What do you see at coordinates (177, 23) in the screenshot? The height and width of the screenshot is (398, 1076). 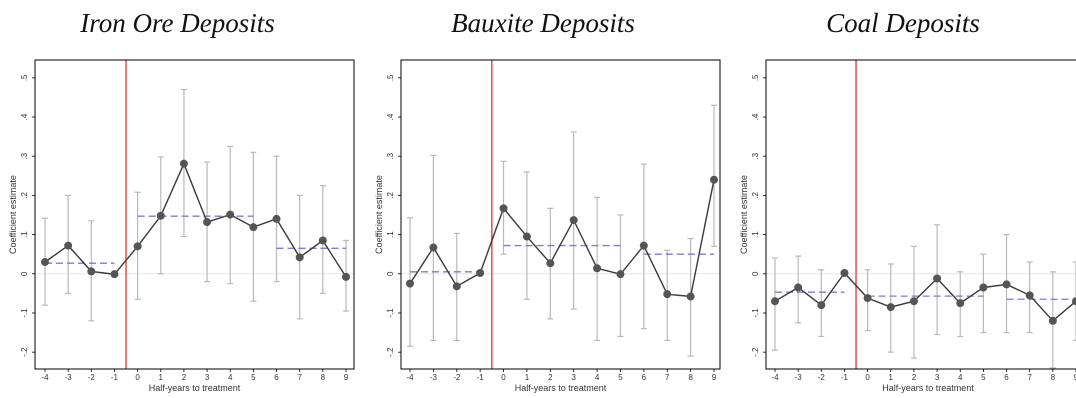 I see `chart-title: Iron Ore Deposits` at bounding box center [177, 23].